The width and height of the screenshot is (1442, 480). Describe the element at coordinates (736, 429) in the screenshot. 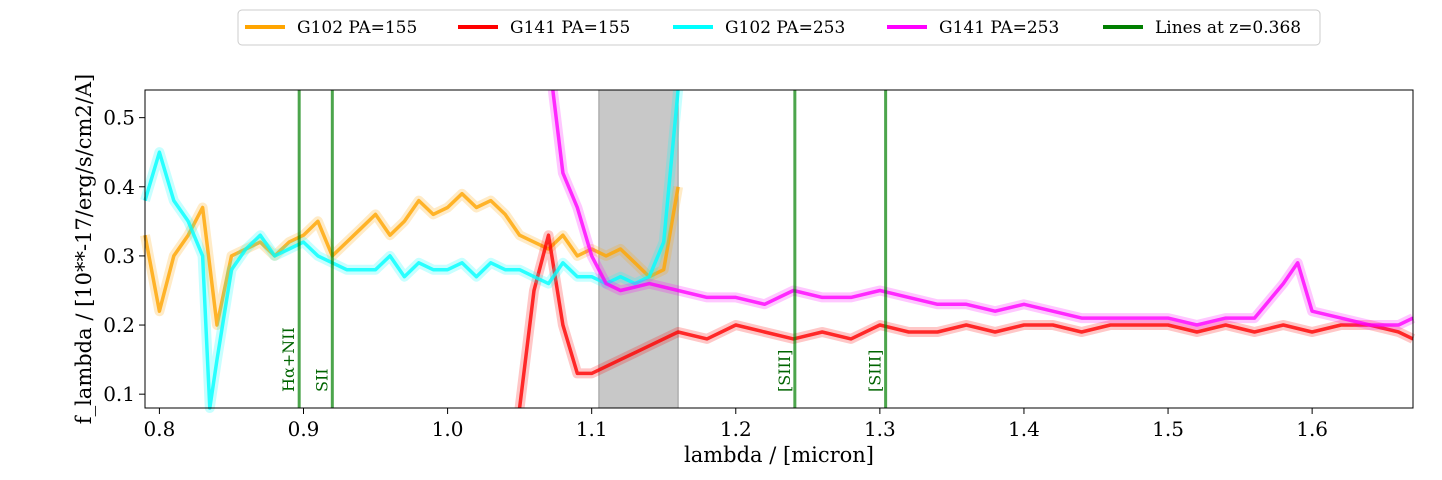

I see `x-tick-label: 1.2` at that location.